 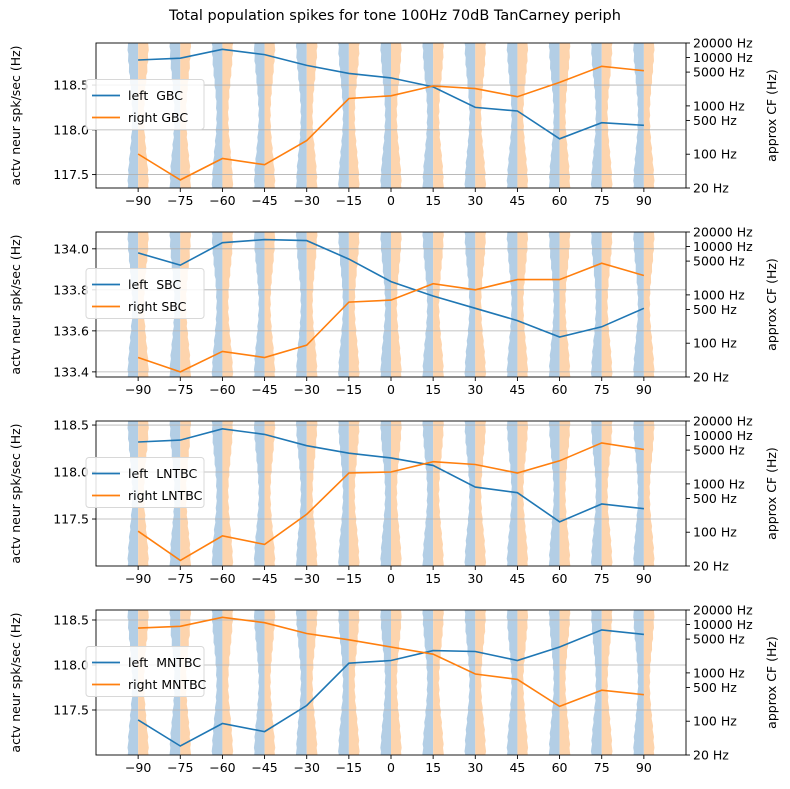 What do you see at coordinates (259, 115) in the screenshot?
I see `violin-left--45` at bounding box center [259, 115].